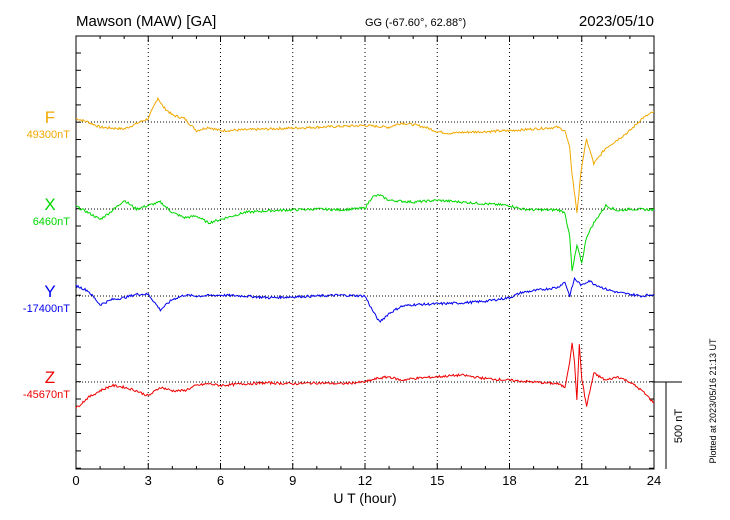 The width and height of the screenshot is (730, 520). I want to click on series-baseline-label-y: -17400nT, so click(46, 309).